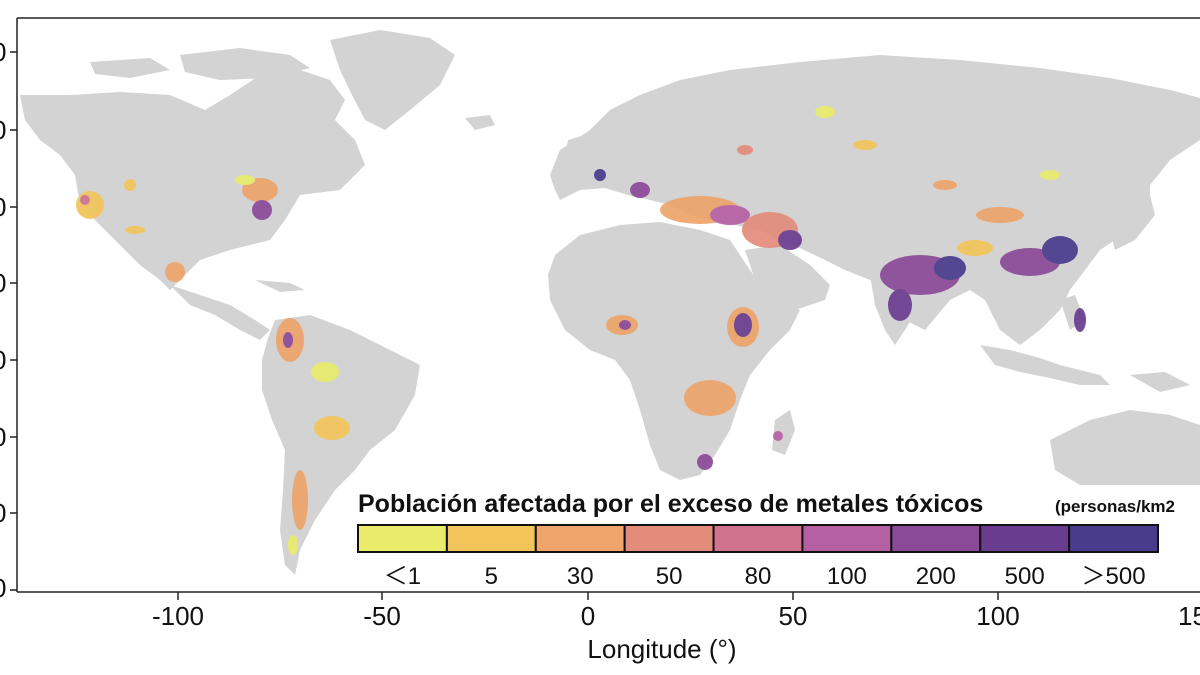  What do you see at coordinates (580, 576) in the screenshot?
I see `legend-label: 30` at bounding box center [580, 576].